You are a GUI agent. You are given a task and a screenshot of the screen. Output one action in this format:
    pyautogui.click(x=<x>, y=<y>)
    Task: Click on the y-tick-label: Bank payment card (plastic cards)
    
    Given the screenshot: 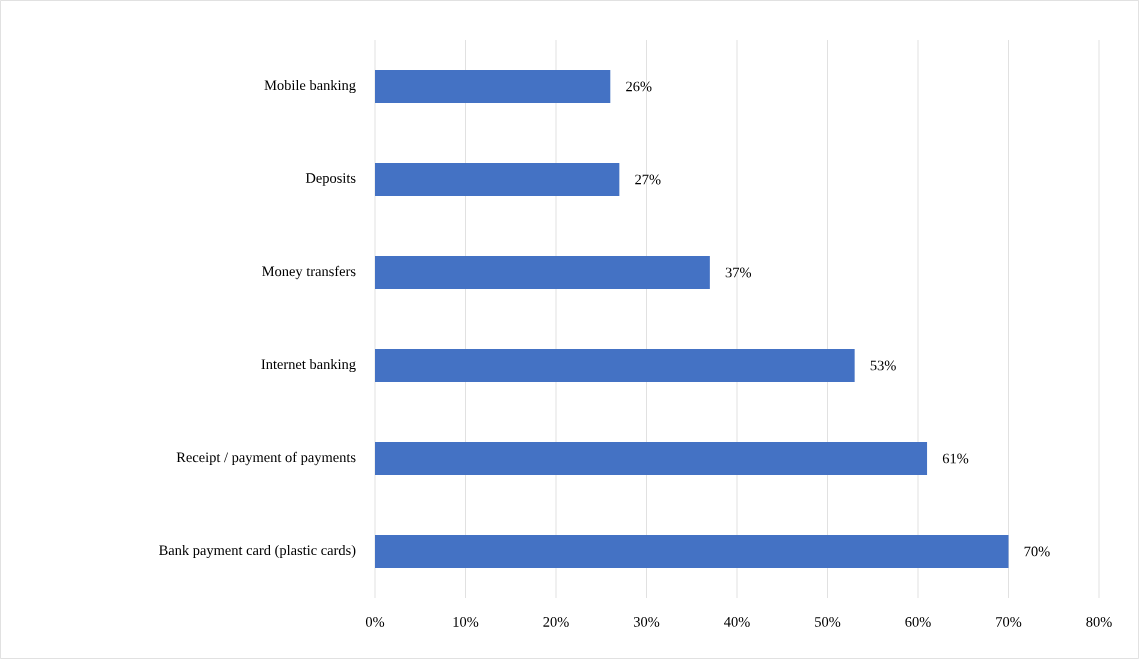 What is the action you would take?
    pyautogui.click(x=257, y=551)
    